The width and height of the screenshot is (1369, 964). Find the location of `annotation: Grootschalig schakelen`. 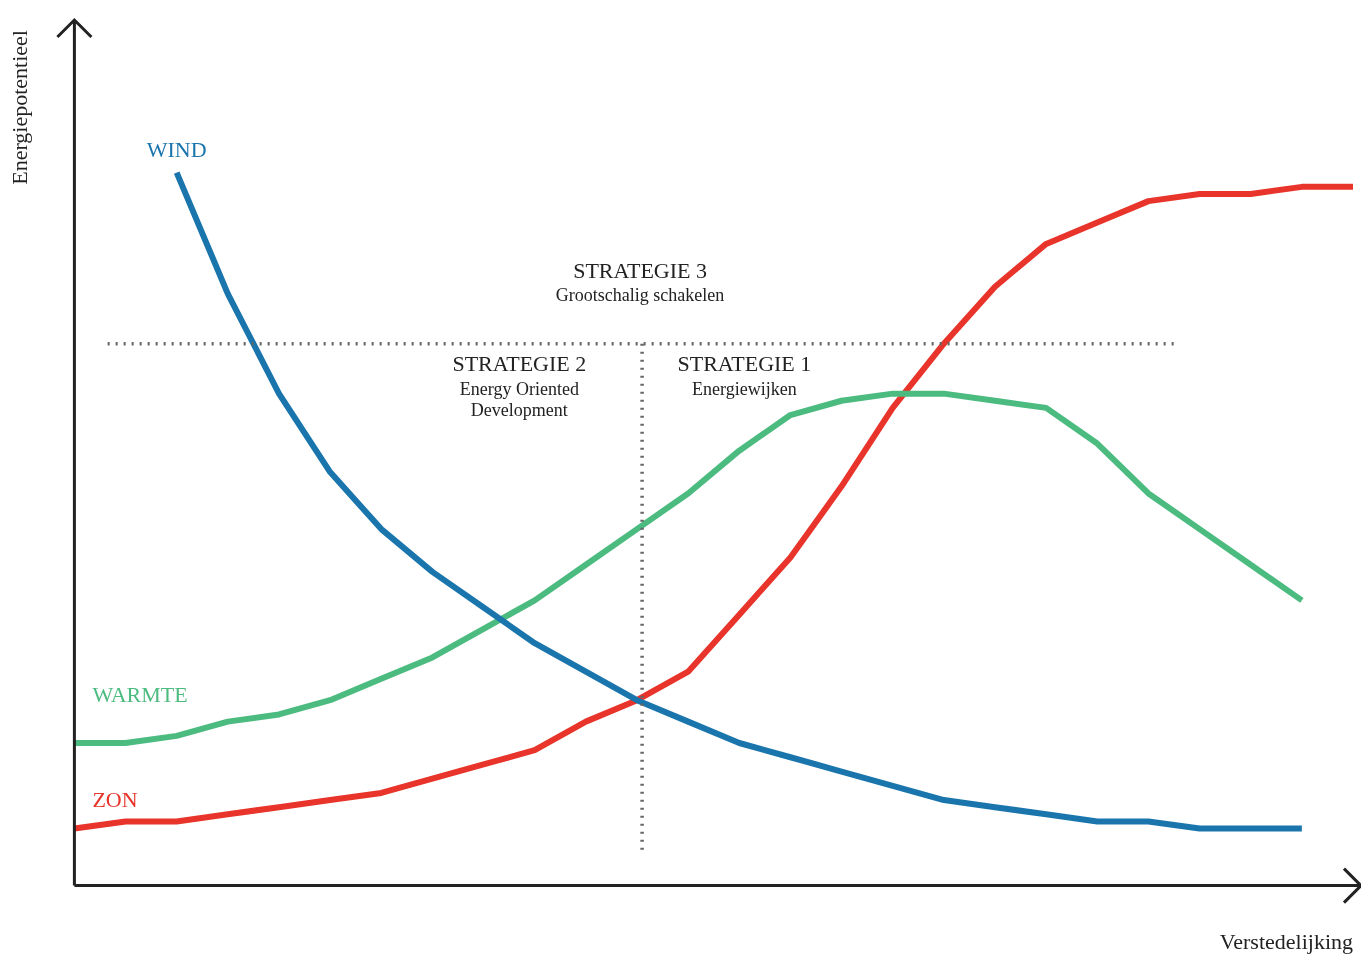

annotation: Grootschalig schakelen is located at coordinates (640, 295).